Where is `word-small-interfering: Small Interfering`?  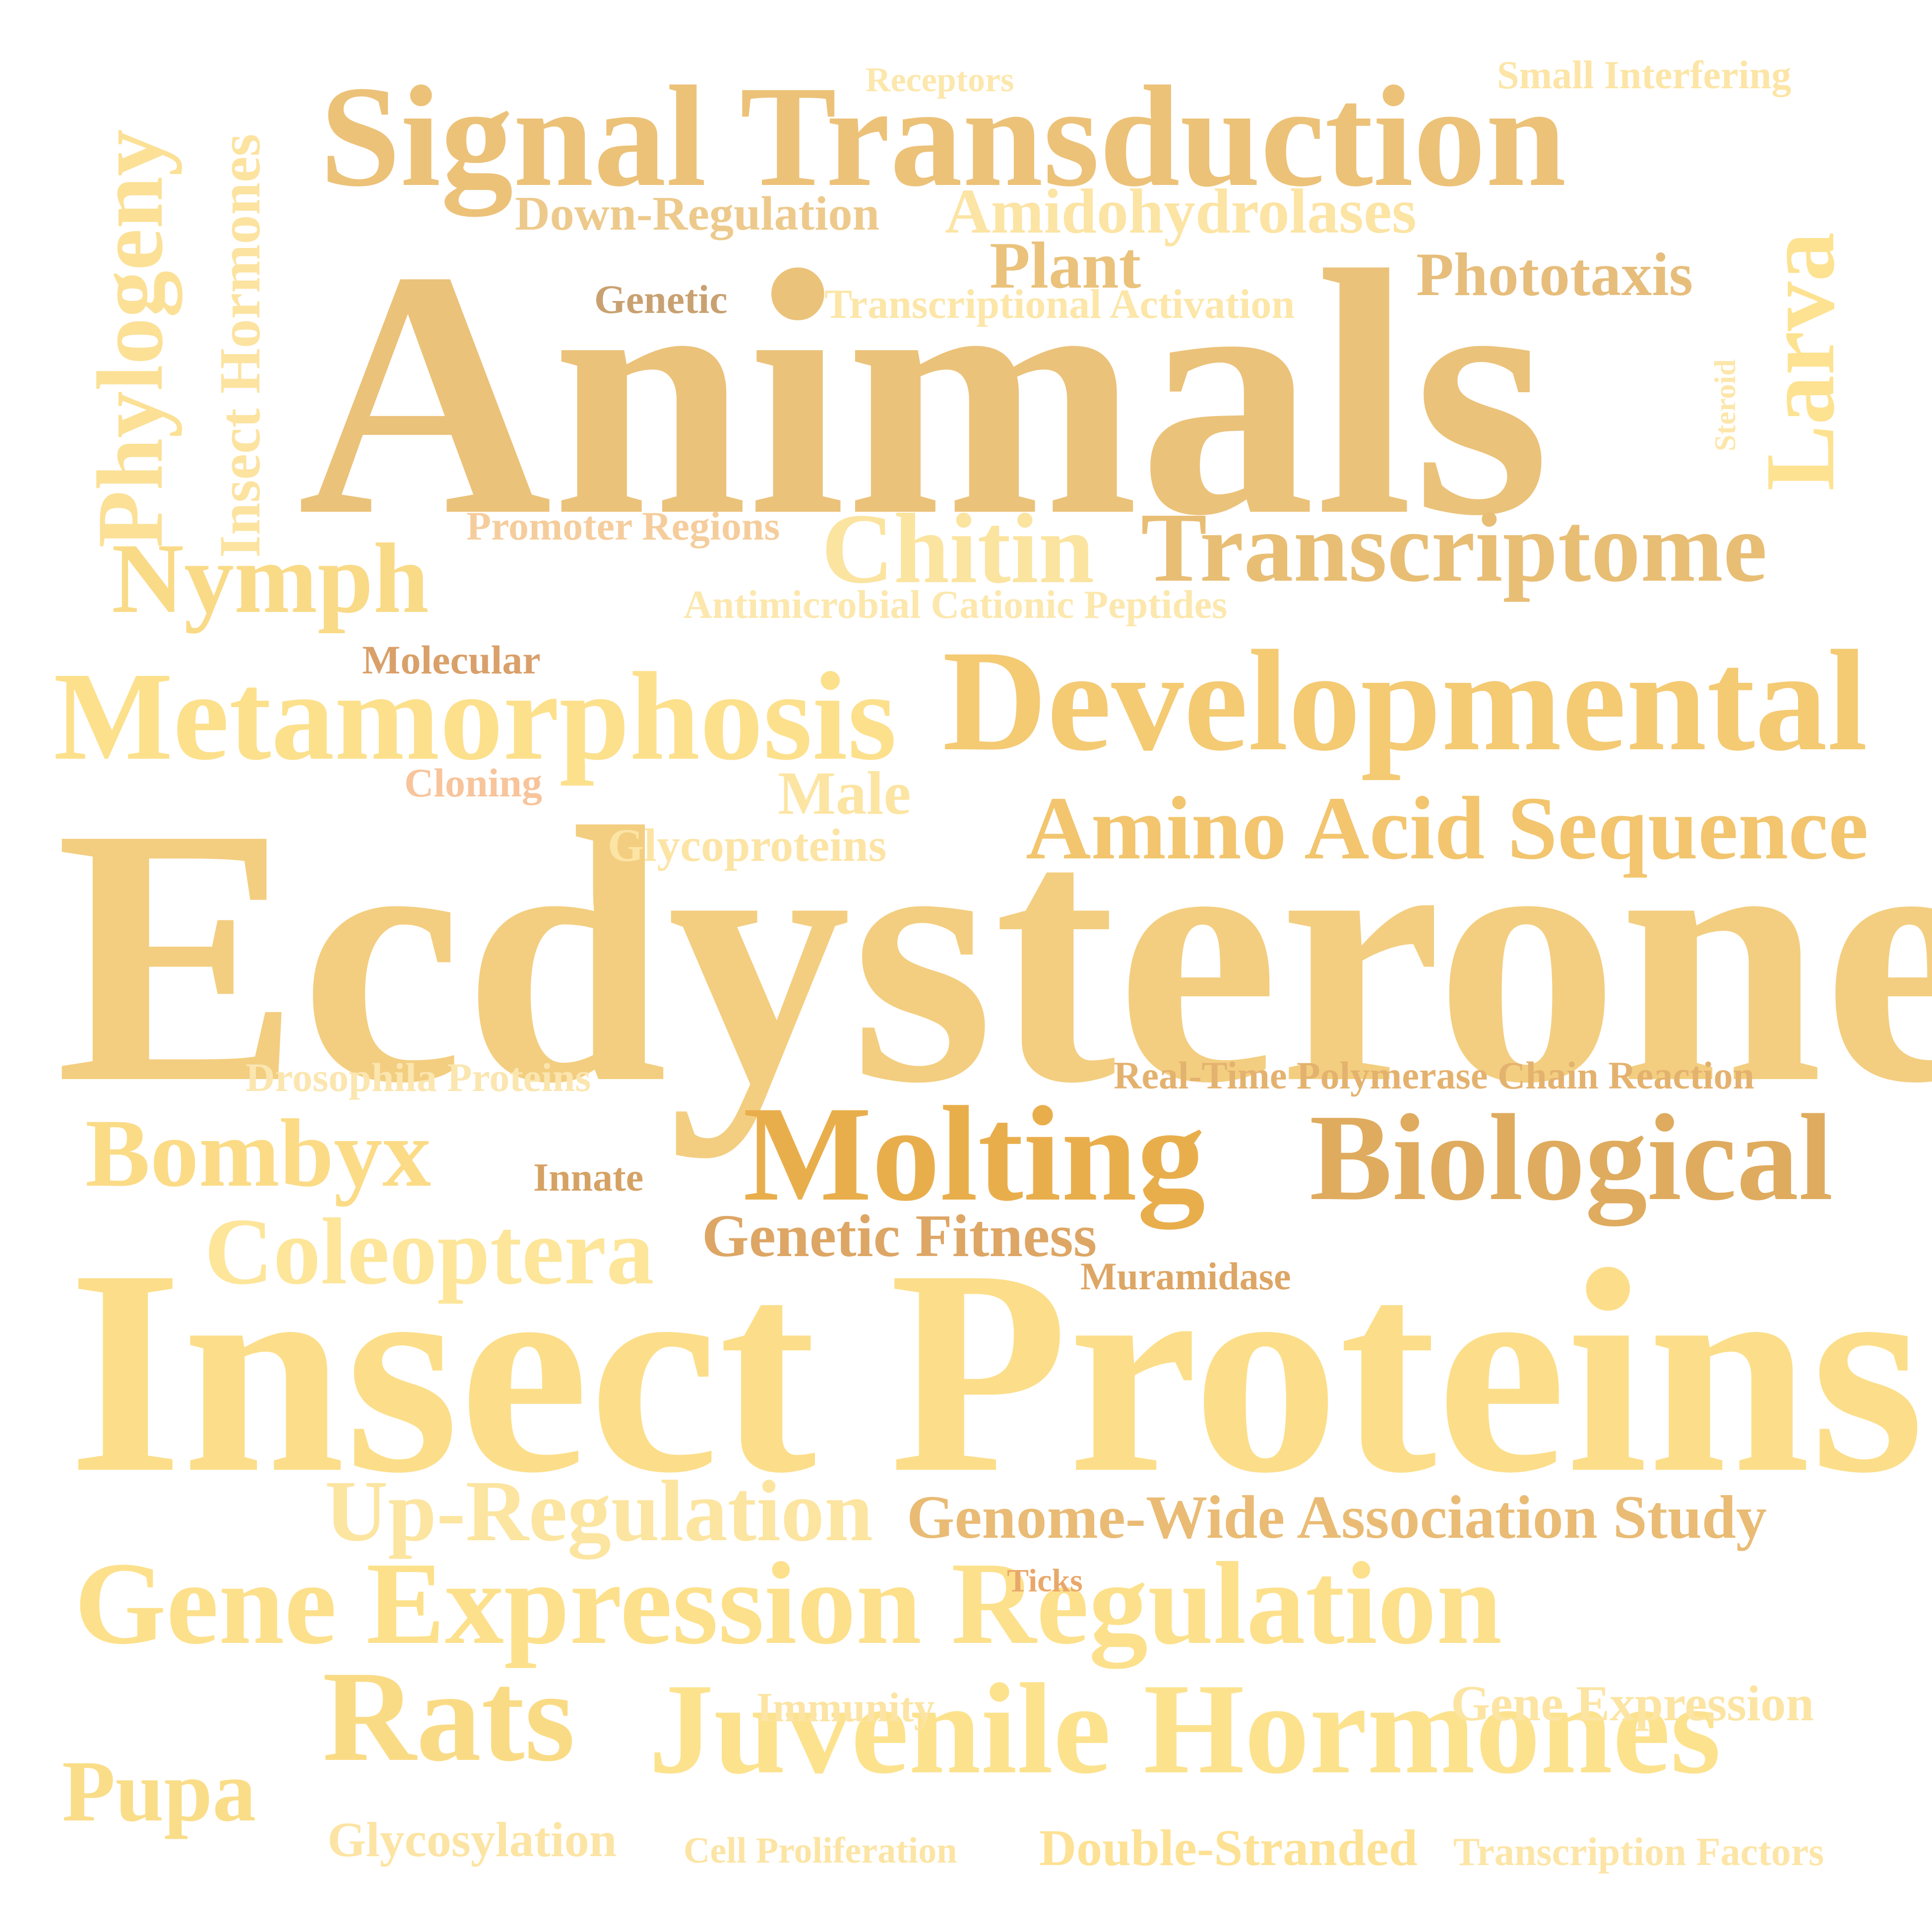
word-small-interfering: Small Interfering is located at coordinates (1645, 75).